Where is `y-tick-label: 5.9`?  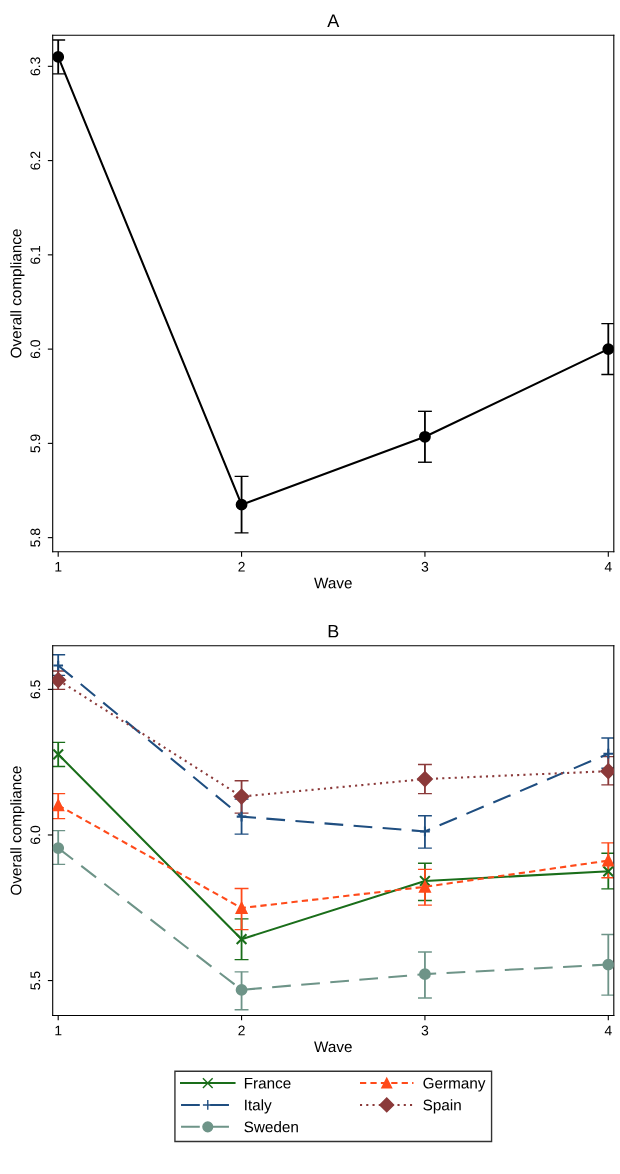
y-tick-label: 5.9 is located at coordinates (35, 443).